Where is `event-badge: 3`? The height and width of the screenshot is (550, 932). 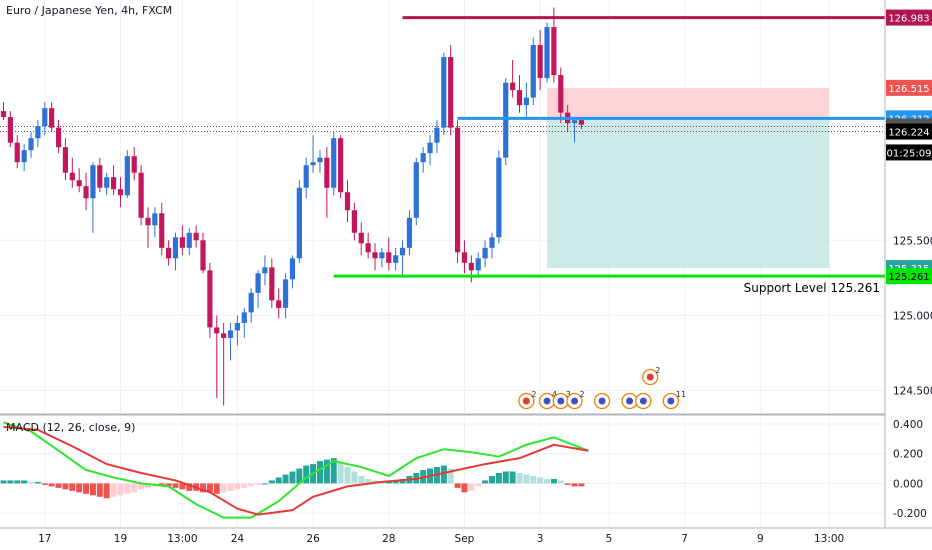 event-badge: 3 is located at coordinates (568, 394).